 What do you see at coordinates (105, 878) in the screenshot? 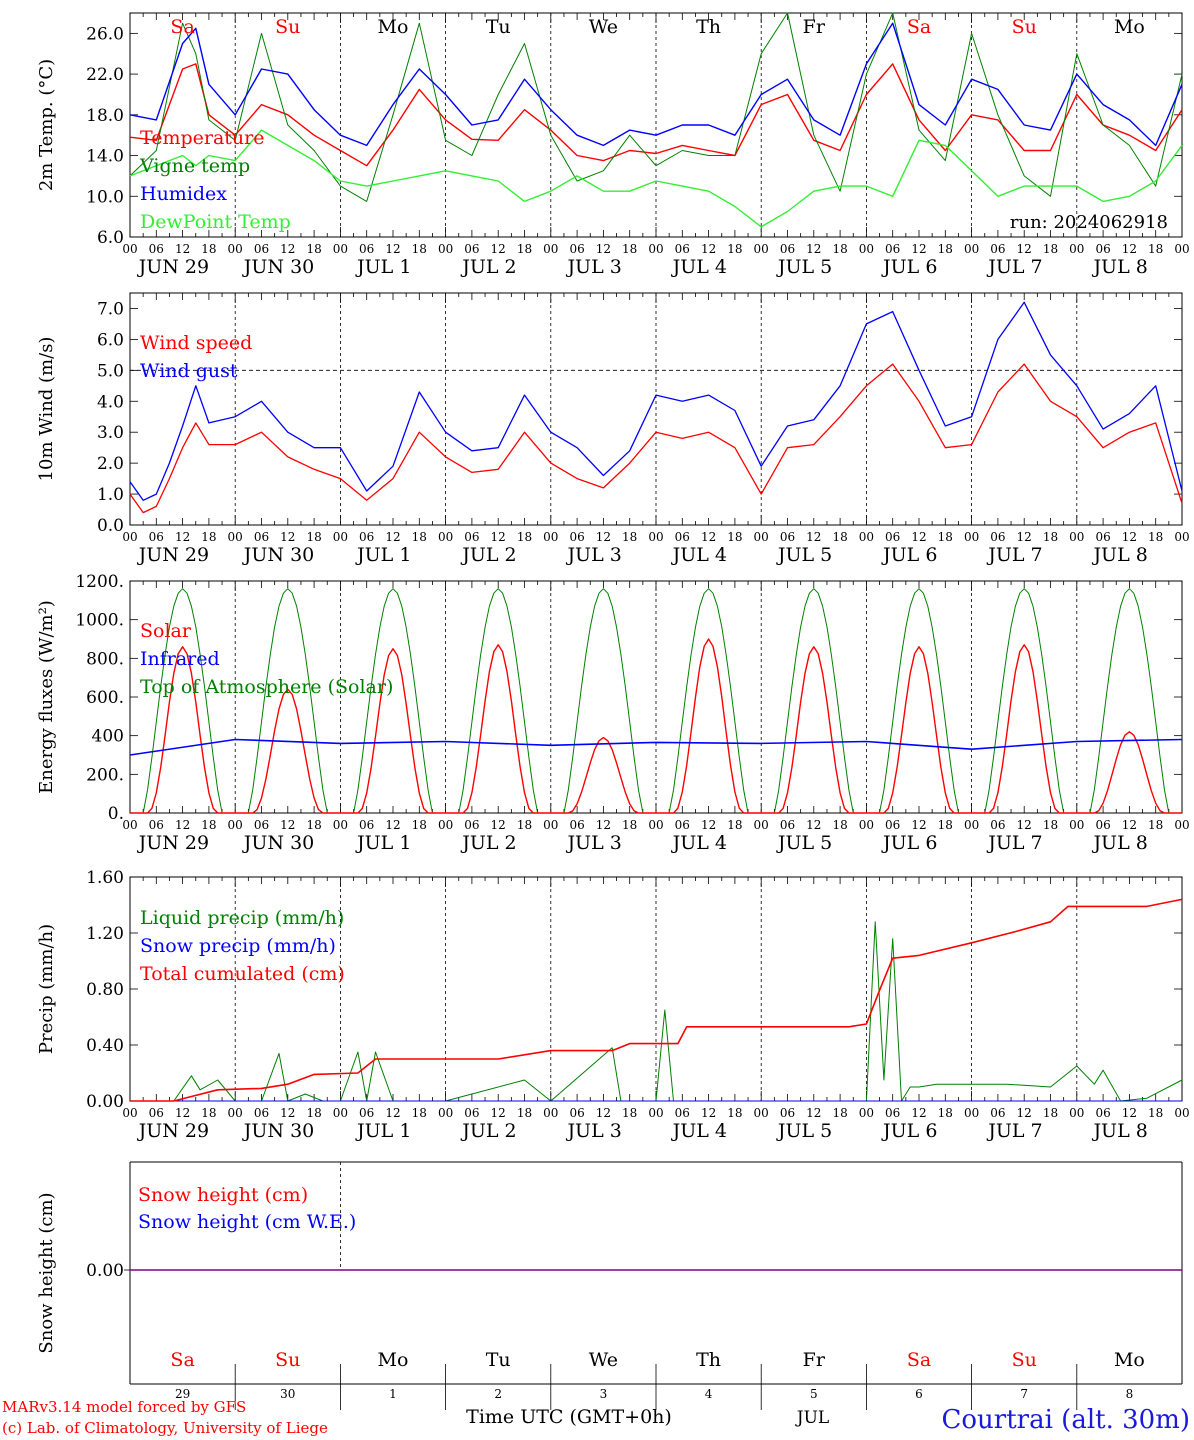
I see `y-tick-label: 1.60` at bounding box center [105, 878].